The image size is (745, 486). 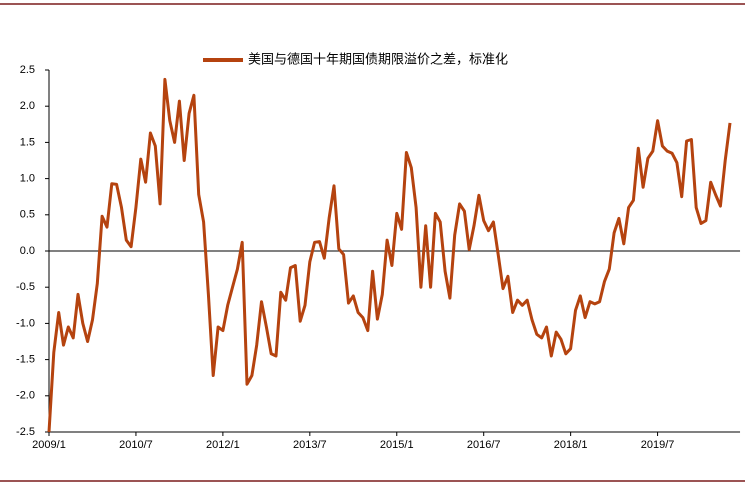 What do you see at coordinates (27, 215) in the screenshot?
I see `y-tick-label: 0.5` at bounding box center [27, 215].